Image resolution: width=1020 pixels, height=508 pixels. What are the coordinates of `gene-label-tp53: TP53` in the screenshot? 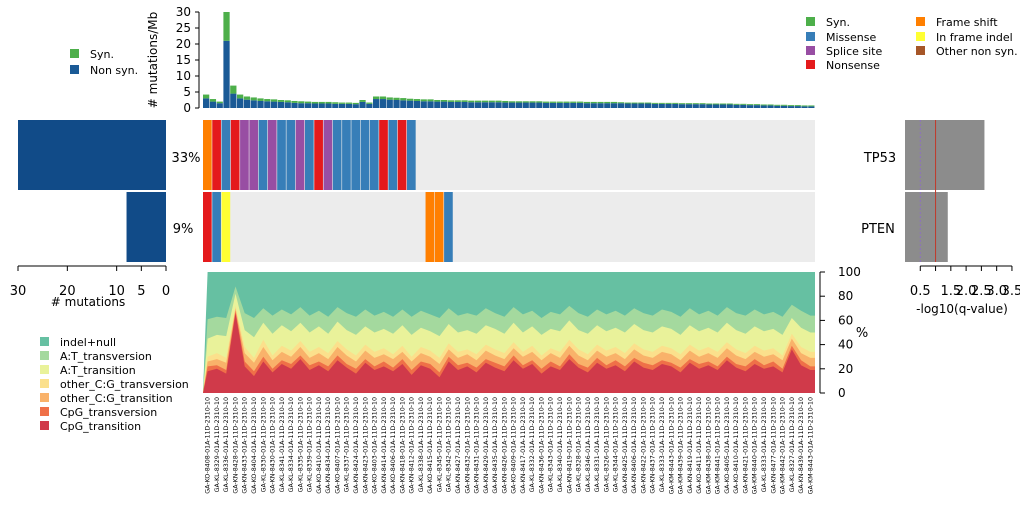 It's located at (879, 158).